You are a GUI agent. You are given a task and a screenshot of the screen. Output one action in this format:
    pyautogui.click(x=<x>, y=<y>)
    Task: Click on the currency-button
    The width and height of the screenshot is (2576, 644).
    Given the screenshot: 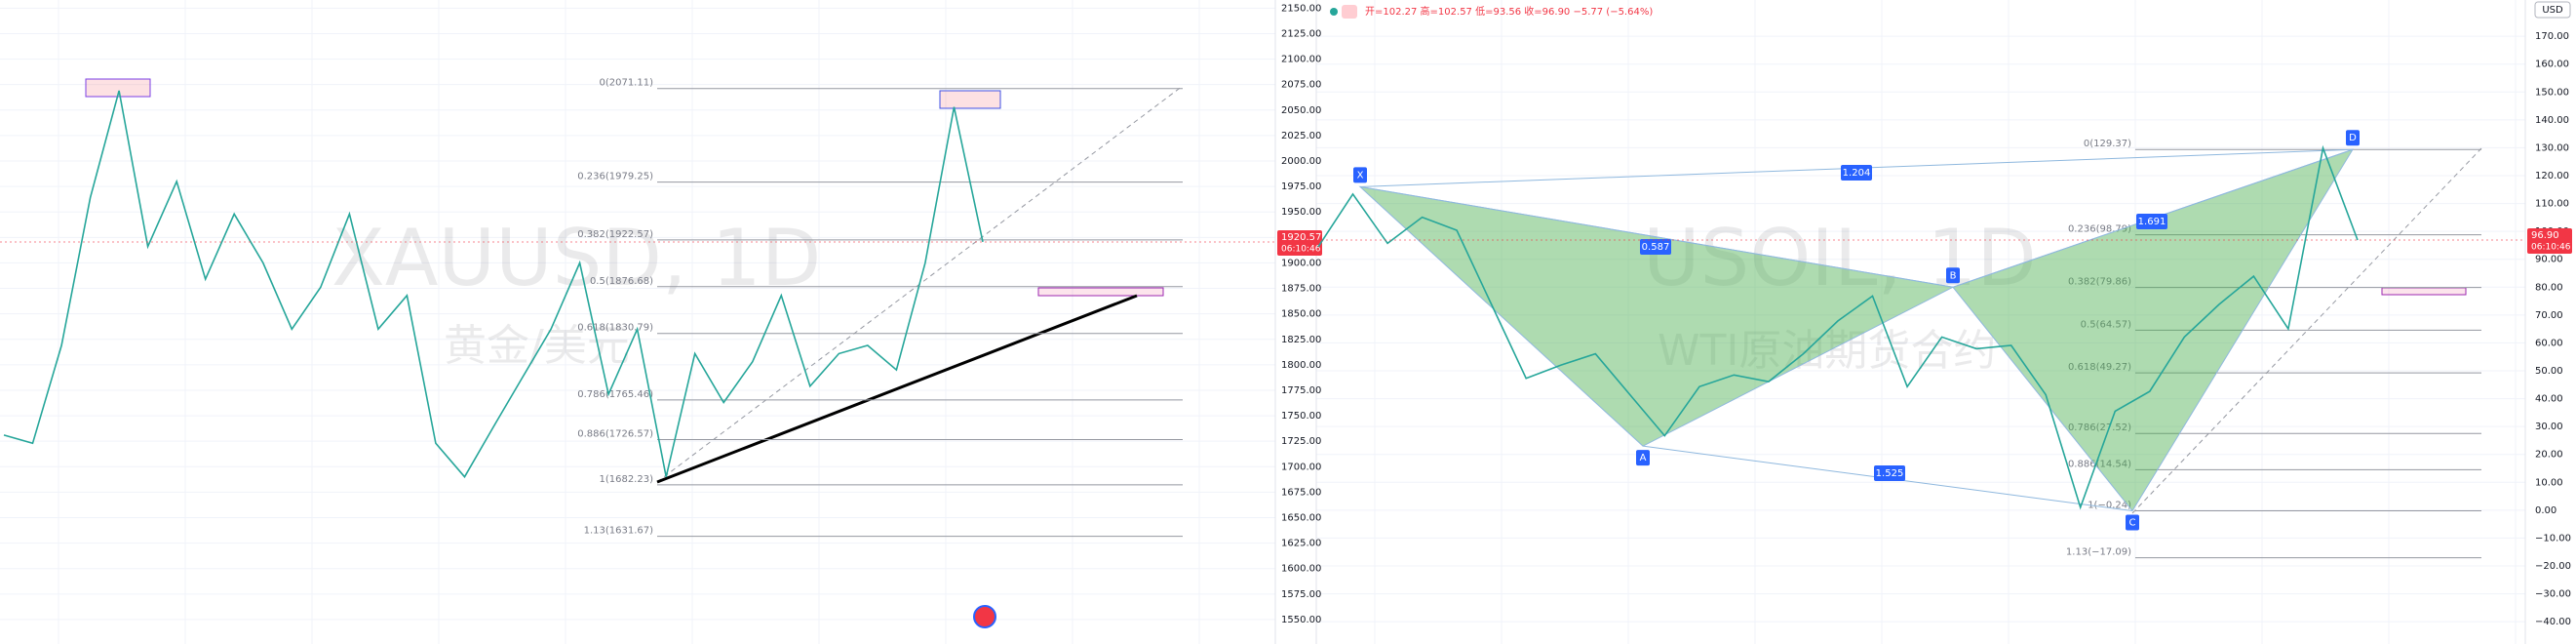 What is the action you would take?
    pyautogui.click(x=2552, y=10)
    